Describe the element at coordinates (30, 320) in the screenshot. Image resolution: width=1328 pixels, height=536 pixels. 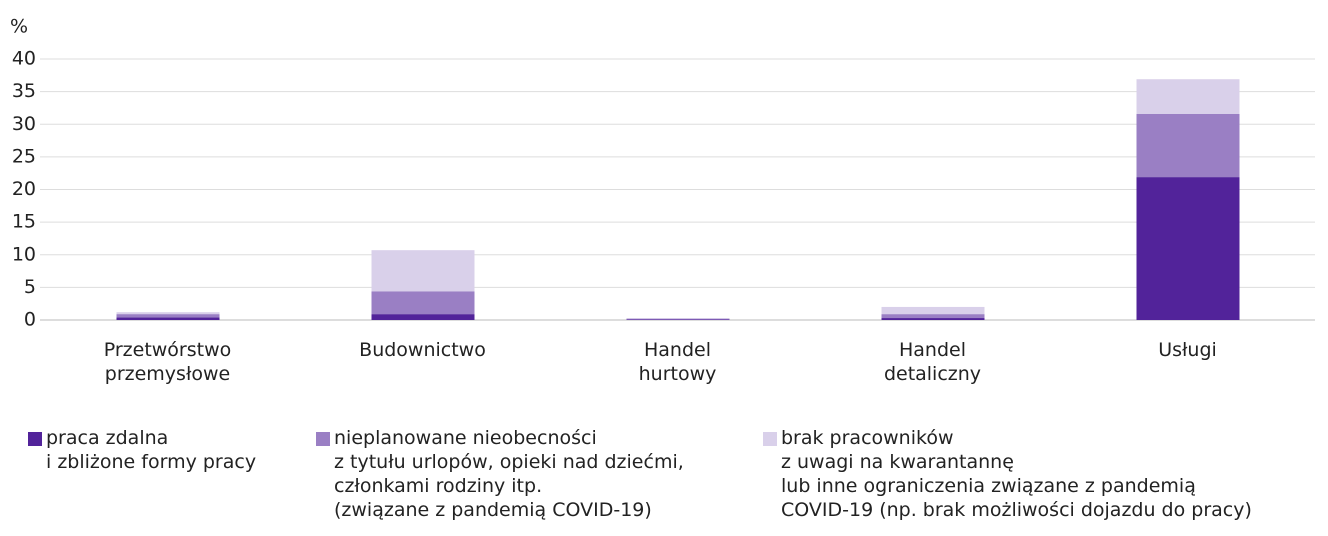
I see `y-tick-label: 0` at that location.